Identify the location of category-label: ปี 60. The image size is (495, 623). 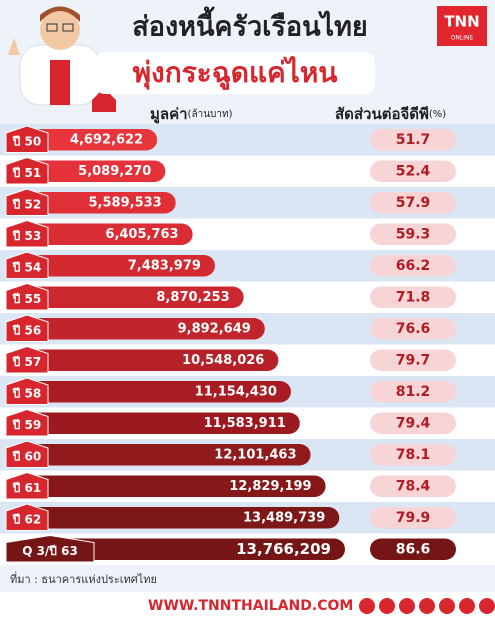
(26, 456).